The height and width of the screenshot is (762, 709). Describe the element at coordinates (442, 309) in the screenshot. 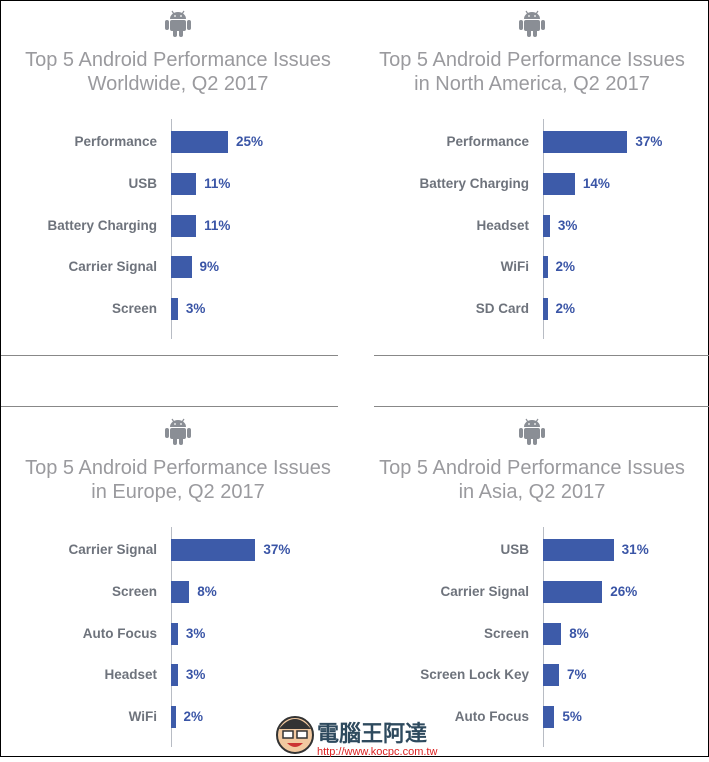

I see `bar-row: SD Card` at that location.